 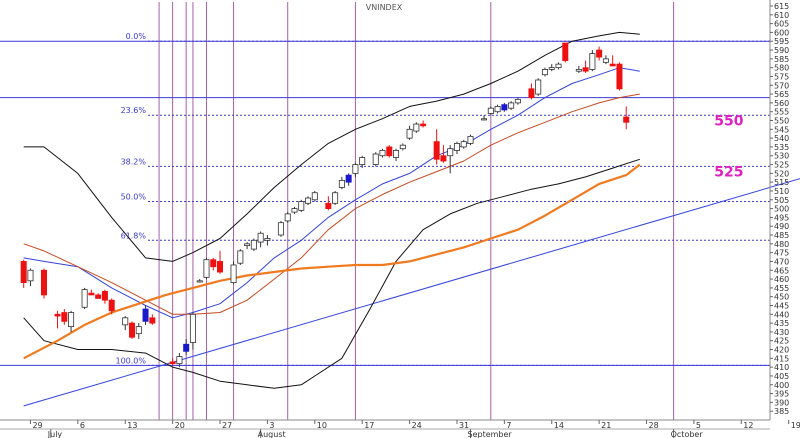 I want to click on y-tick-label-415: 415, so click(x=781, y=358).